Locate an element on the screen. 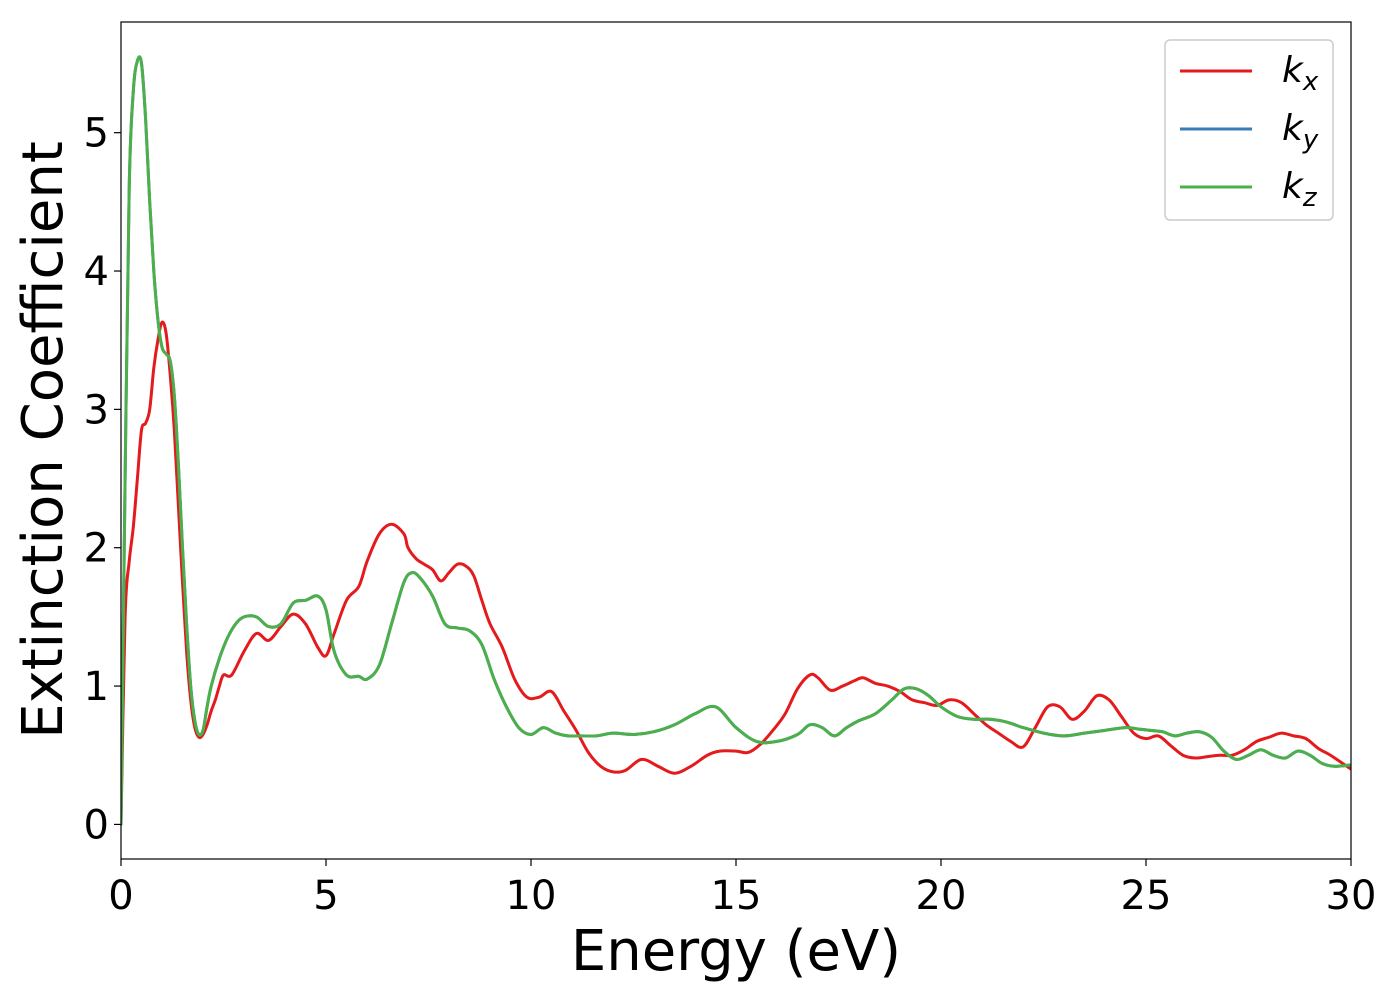 This screenshot has width=1400, height=1000. y-tick-label: 1 is located at coordinates (96, 687).